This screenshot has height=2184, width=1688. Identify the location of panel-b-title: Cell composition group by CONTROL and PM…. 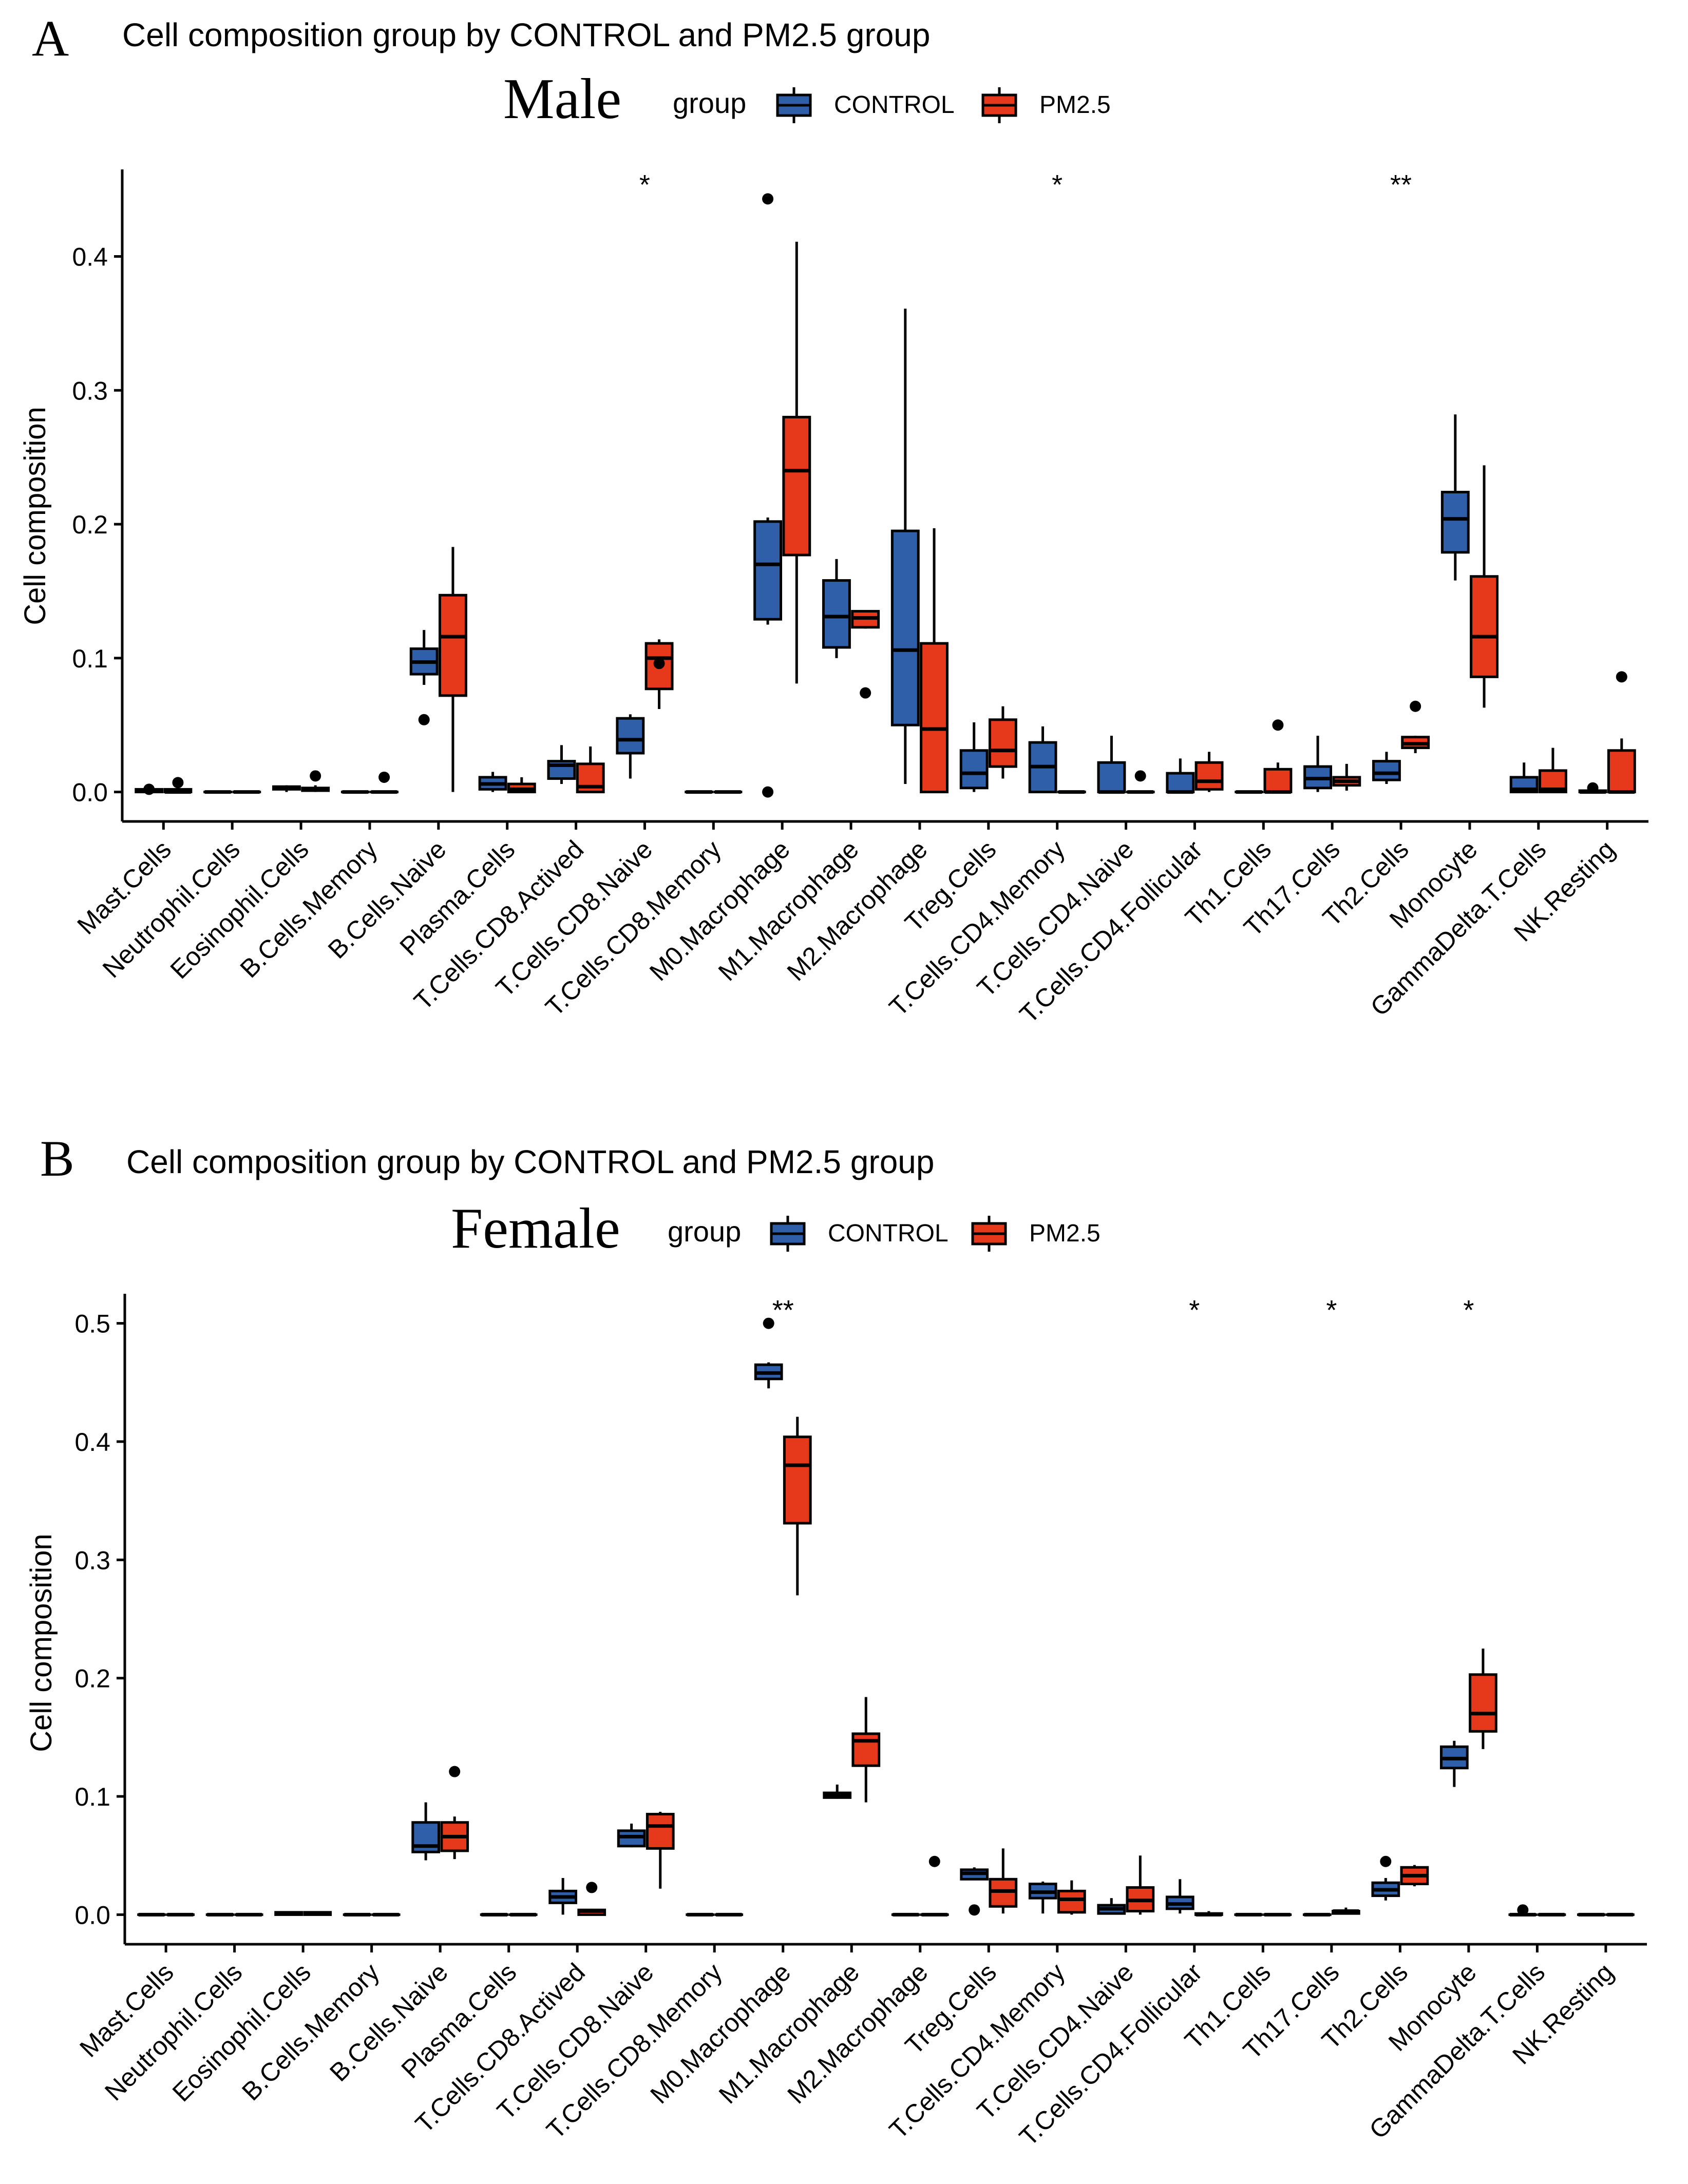
(530, 1161).